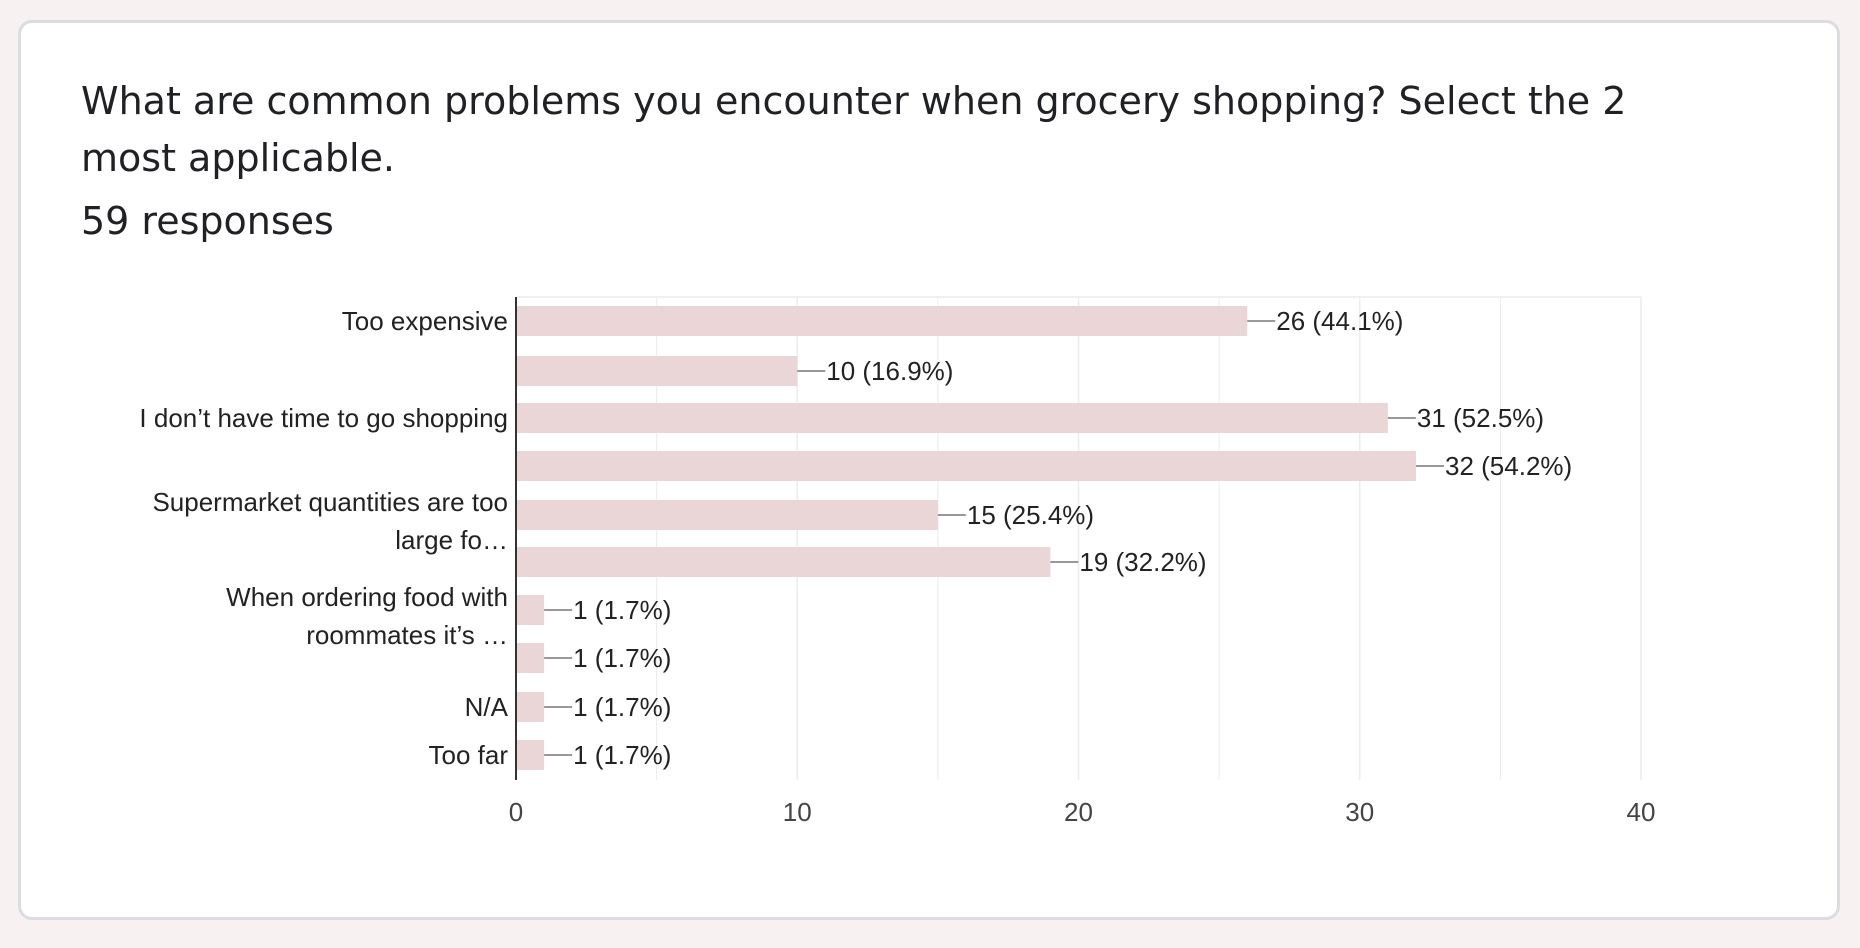 Image resolution: width=1860 pixels, height=948 pixels. I want to click on chart-data-label: 32 (54.2%), so click(1508, 466).